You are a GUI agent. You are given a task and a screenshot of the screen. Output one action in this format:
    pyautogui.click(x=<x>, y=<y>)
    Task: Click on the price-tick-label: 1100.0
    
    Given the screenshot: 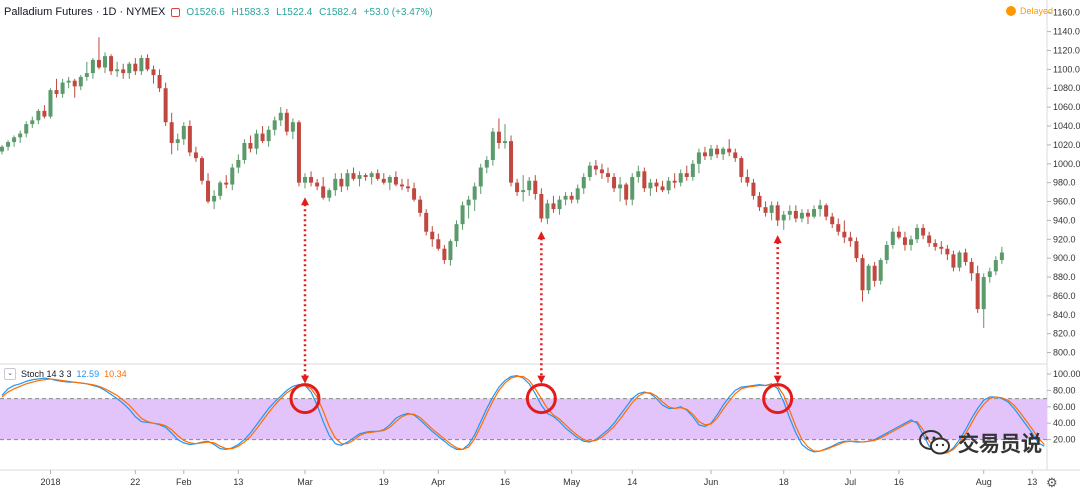 What is the action you would take?
    pyautogui.click(x=1066, y=69)
    